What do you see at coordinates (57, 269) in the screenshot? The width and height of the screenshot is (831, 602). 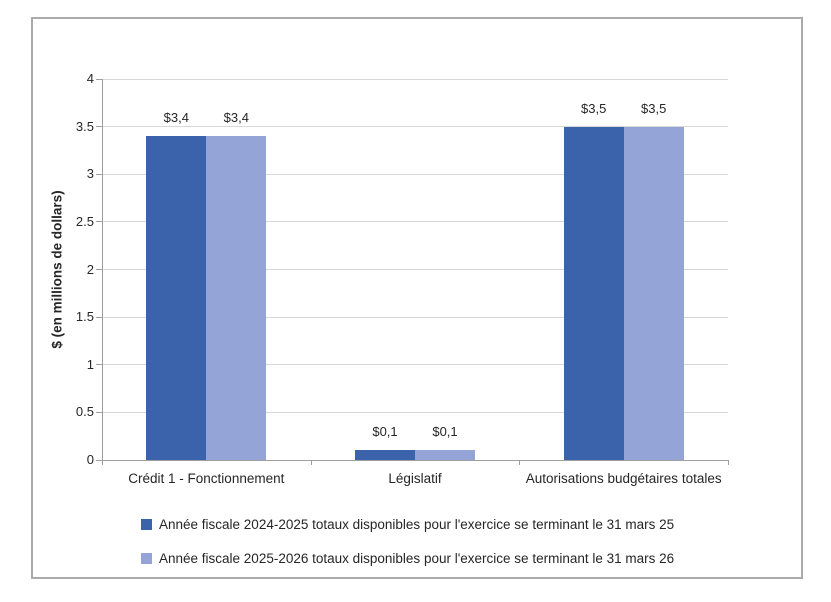 I see `y-axis-title: $ (en millions de dollars)` at bounding box center [57, 269].